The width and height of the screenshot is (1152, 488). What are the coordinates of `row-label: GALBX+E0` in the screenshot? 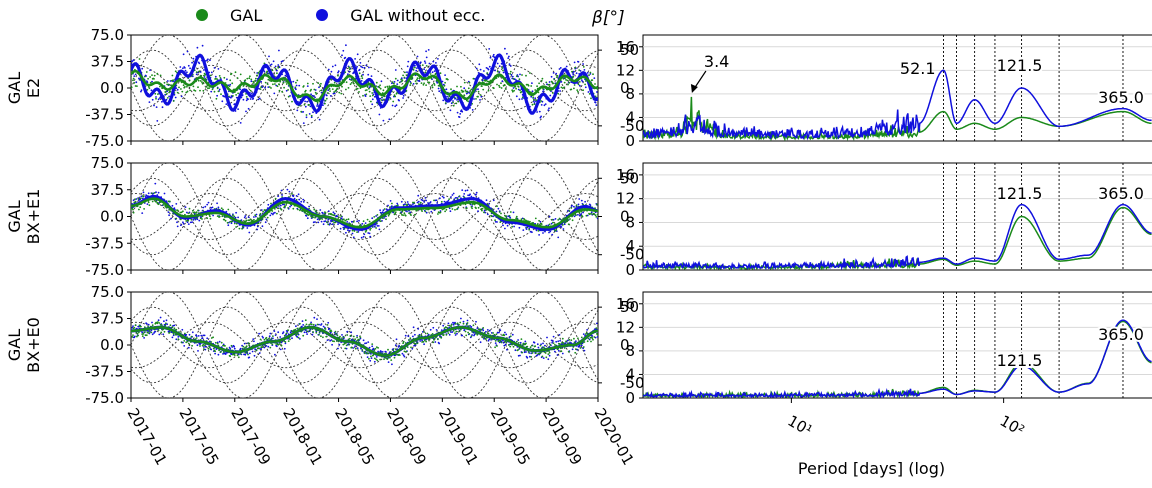 It's located at (24, 345).